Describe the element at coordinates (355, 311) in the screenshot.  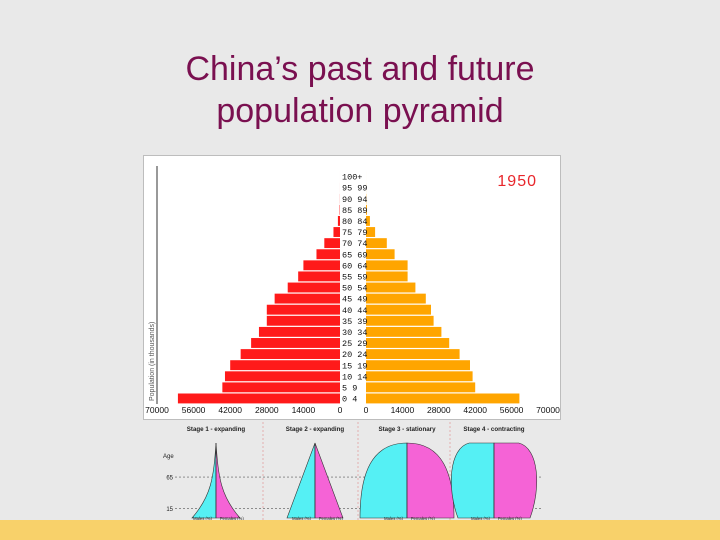
I see `age-label: 40 44` at that location.